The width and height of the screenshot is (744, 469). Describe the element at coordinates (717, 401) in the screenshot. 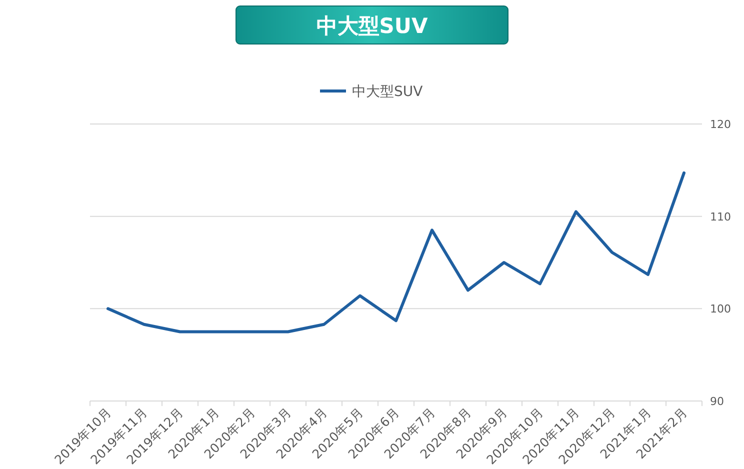

I see `y2-tick-label: 90` at that location.